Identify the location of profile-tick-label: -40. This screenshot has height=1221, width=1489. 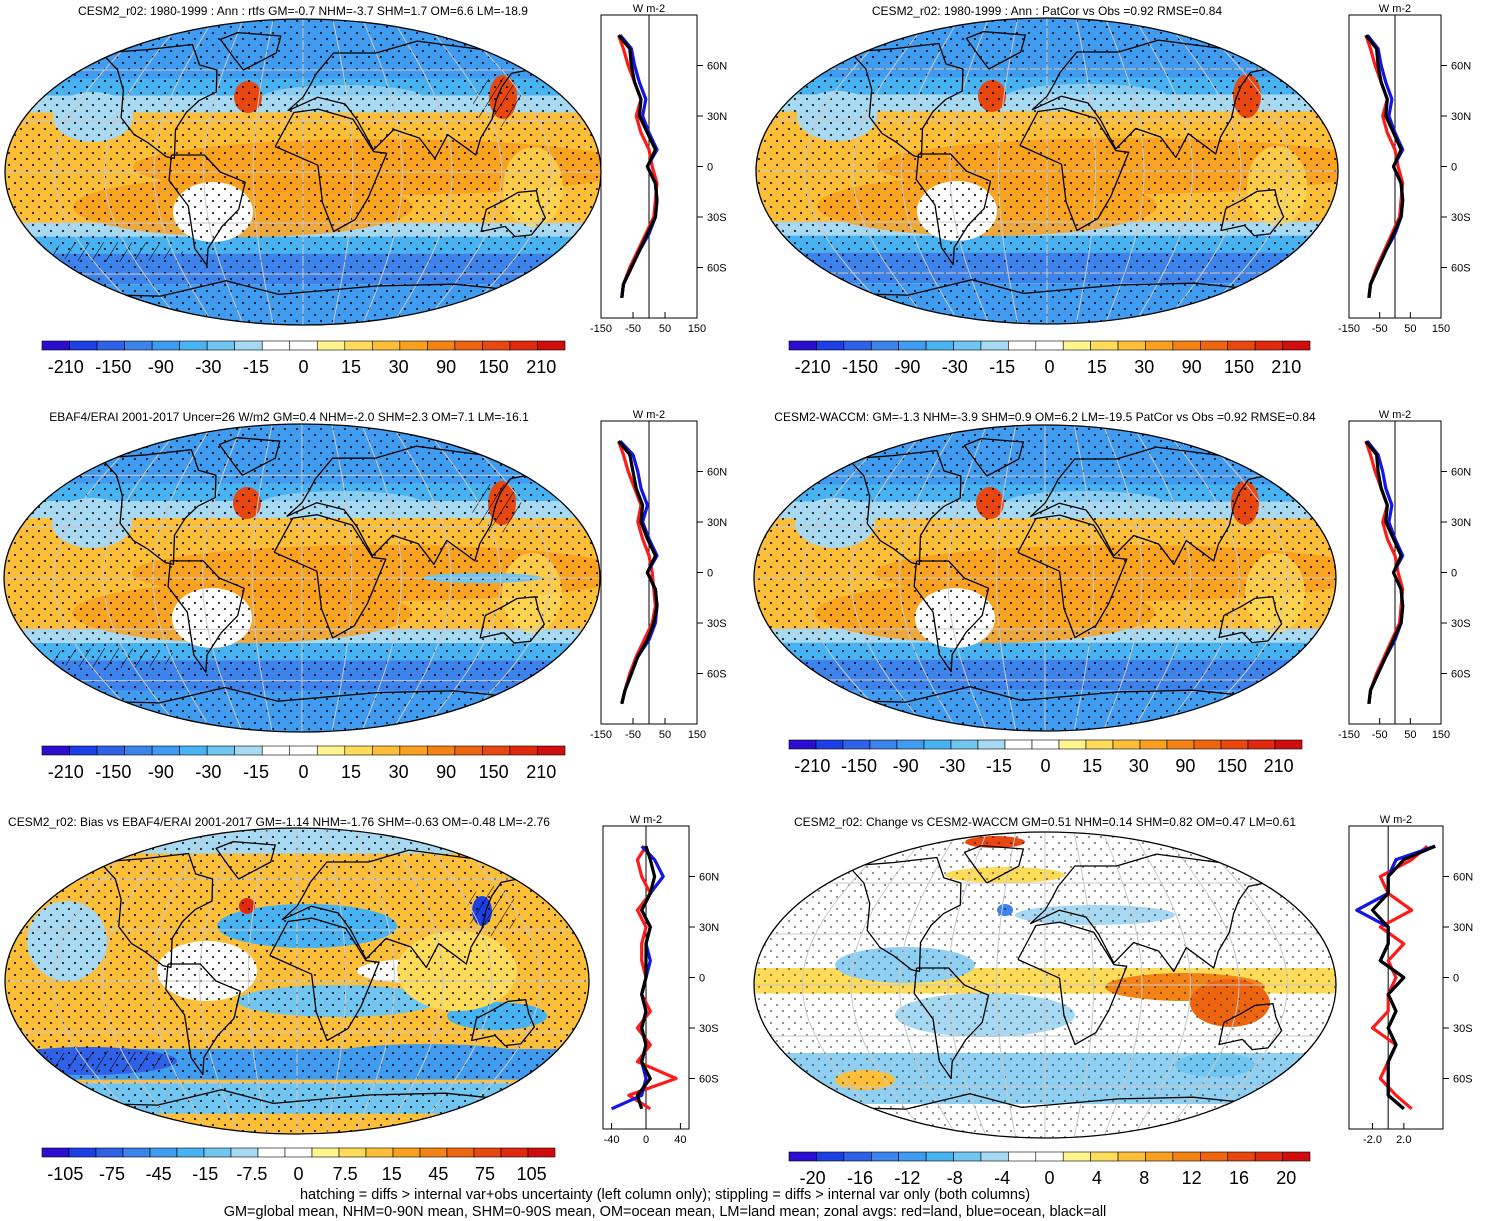
(612, 1140).